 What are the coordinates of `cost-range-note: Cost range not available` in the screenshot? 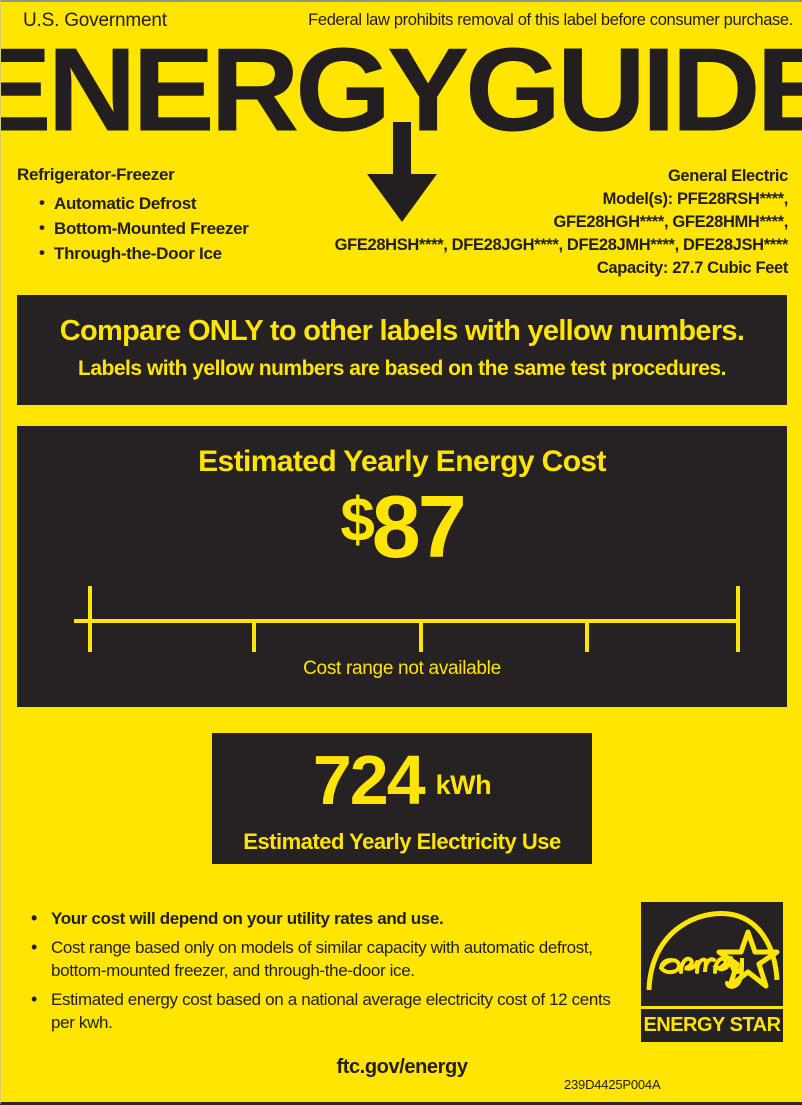 It's located at (402, 668).